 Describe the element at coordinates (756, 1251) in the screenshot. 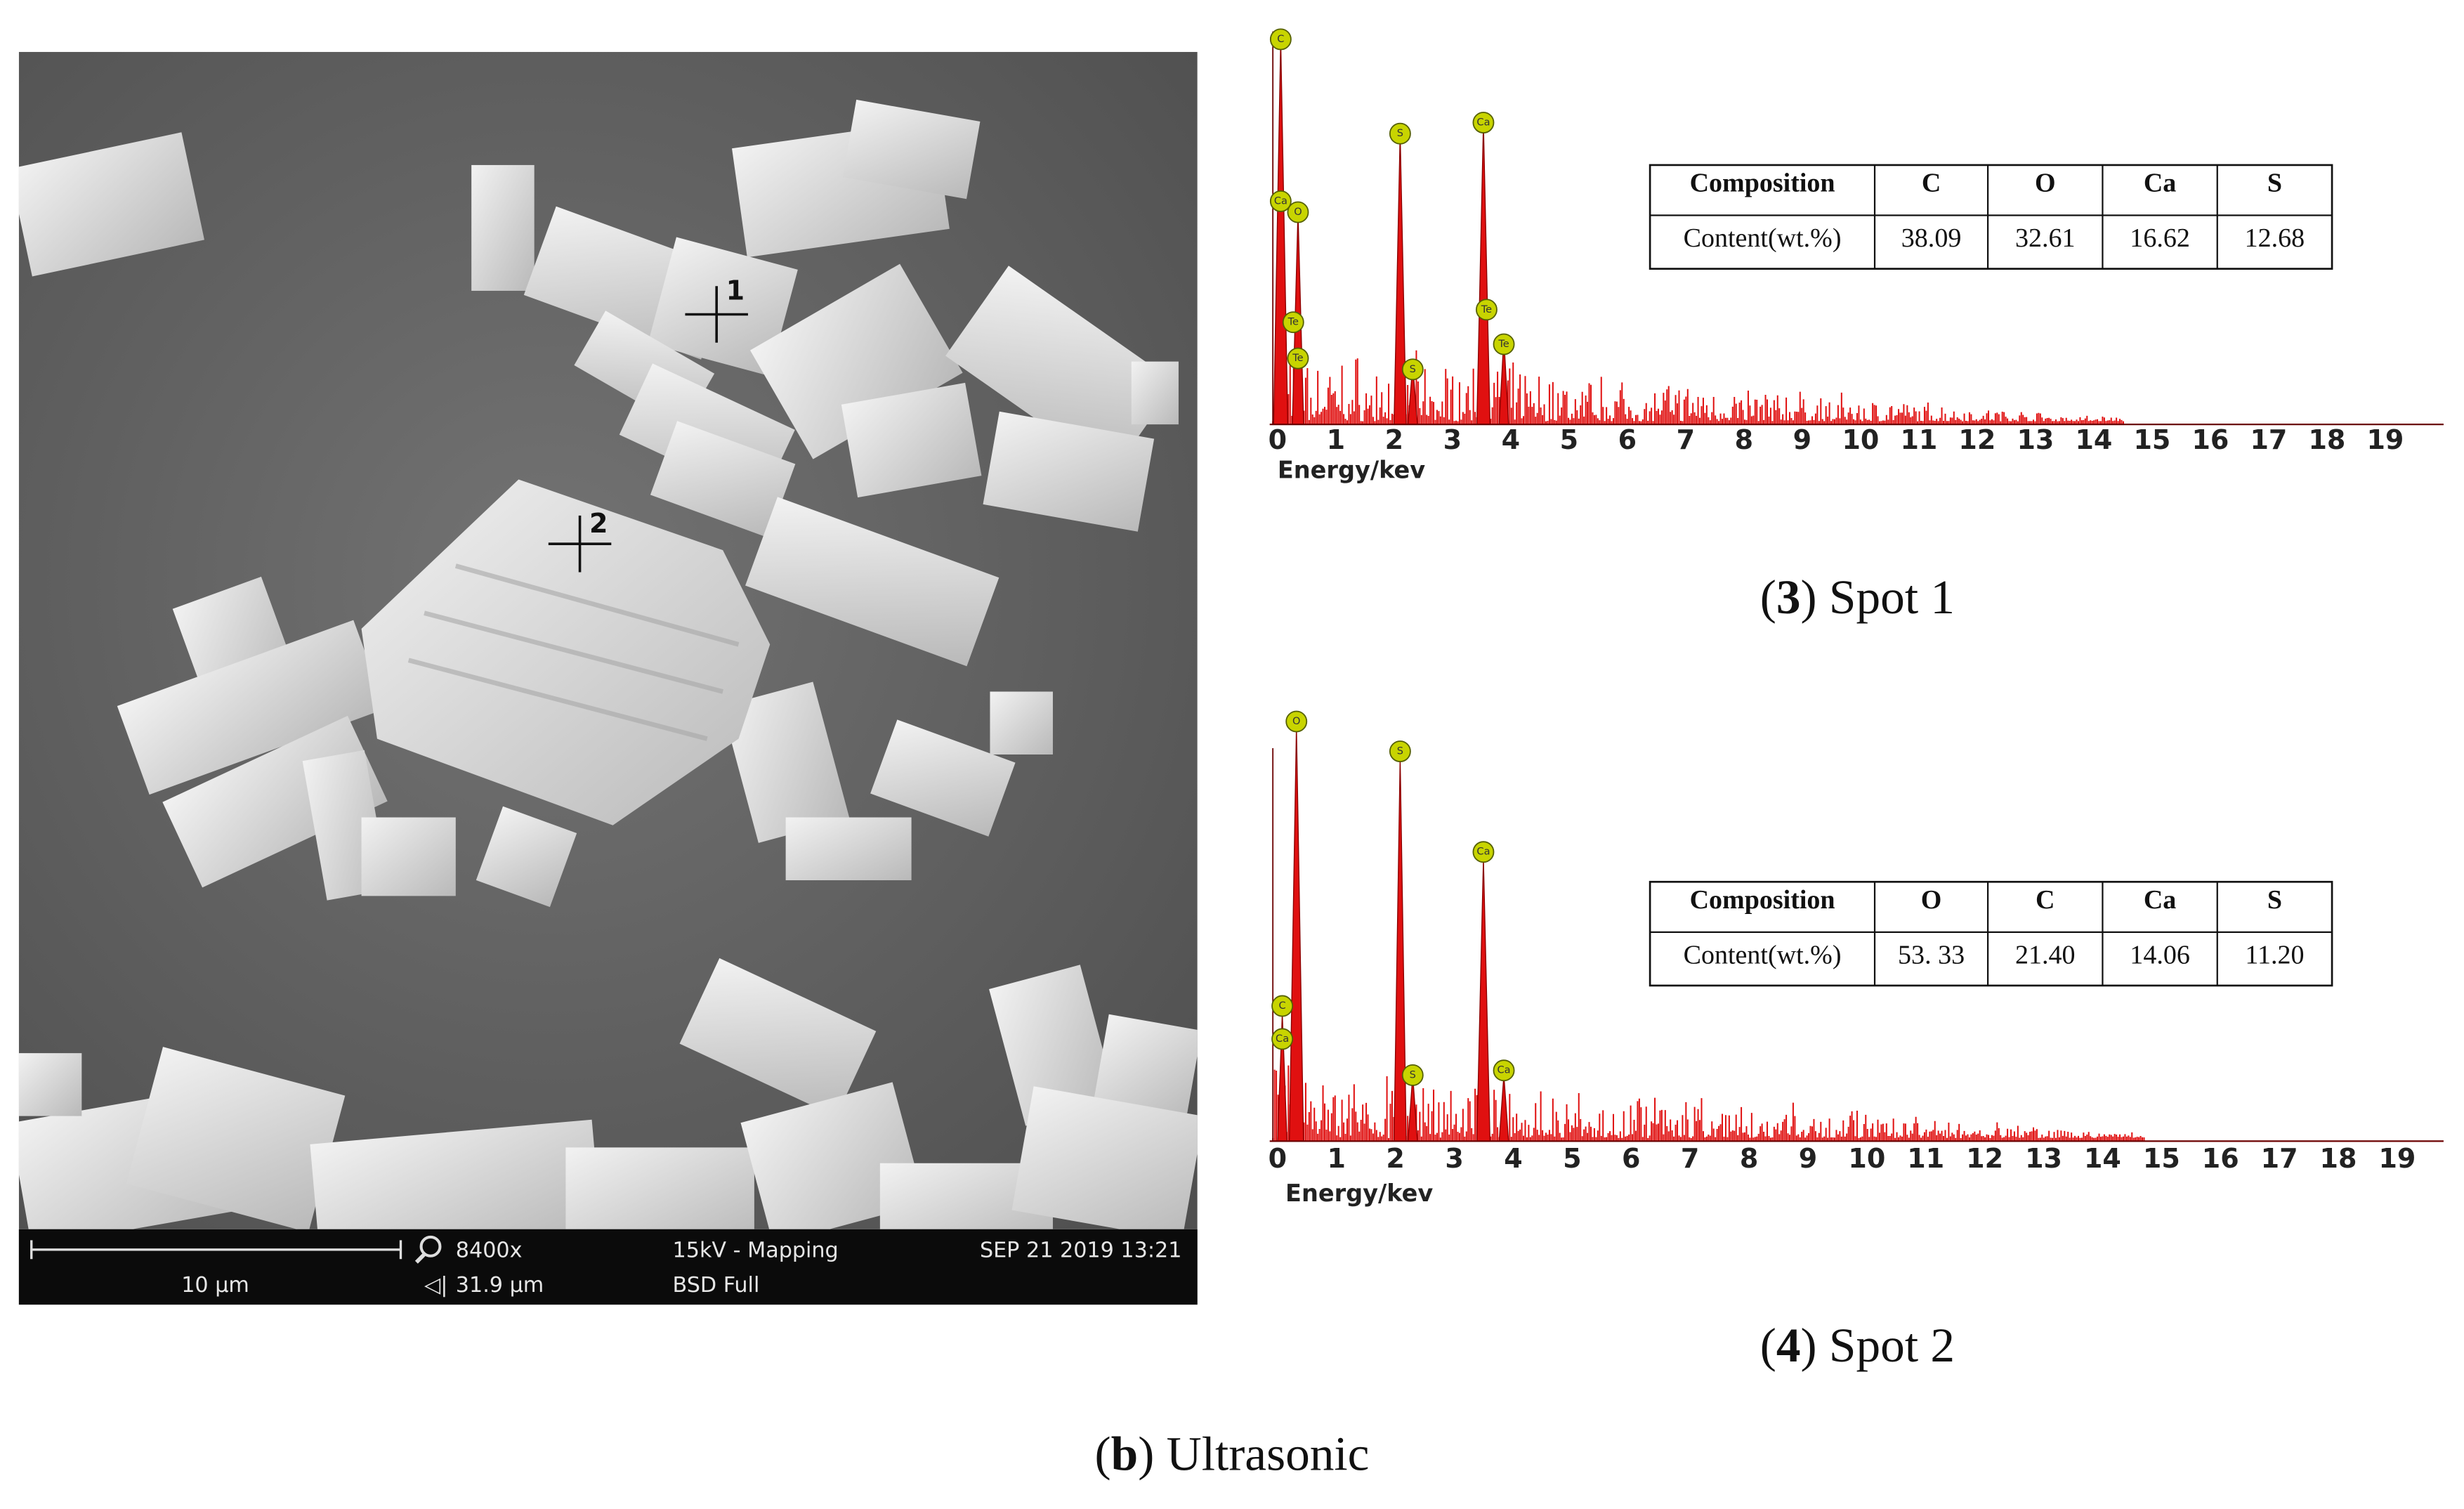

I see `mode: 15kV - Mapping` at that location.